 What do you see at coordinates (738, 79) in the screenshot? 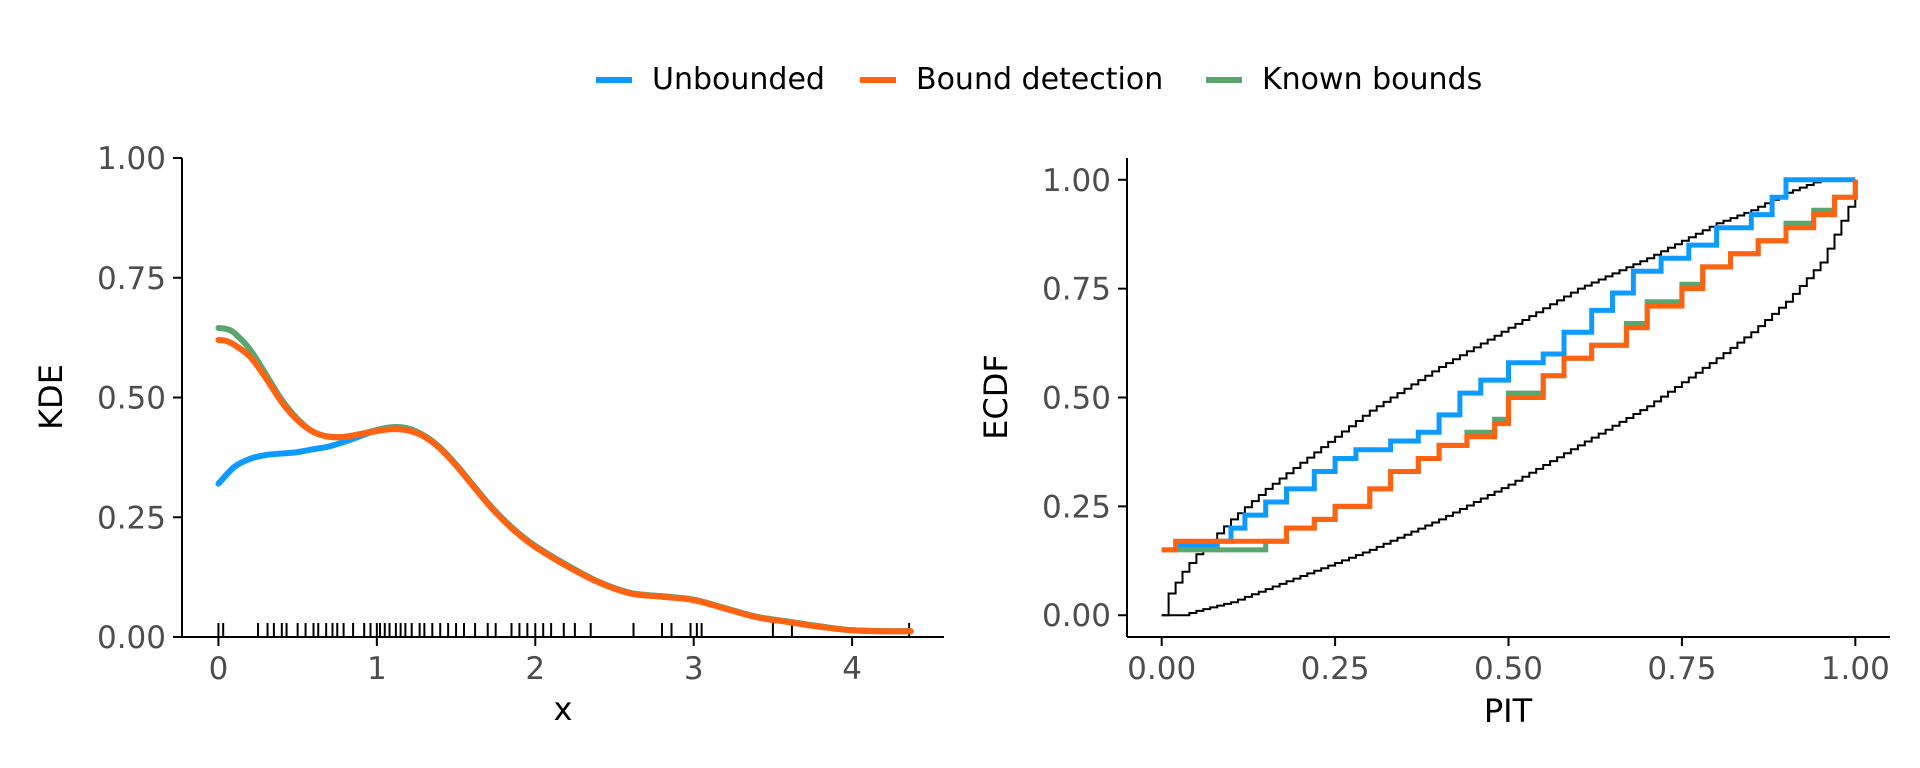
I see `legend-label-unbounded: Unbounded` at bounding box center [738, 79].